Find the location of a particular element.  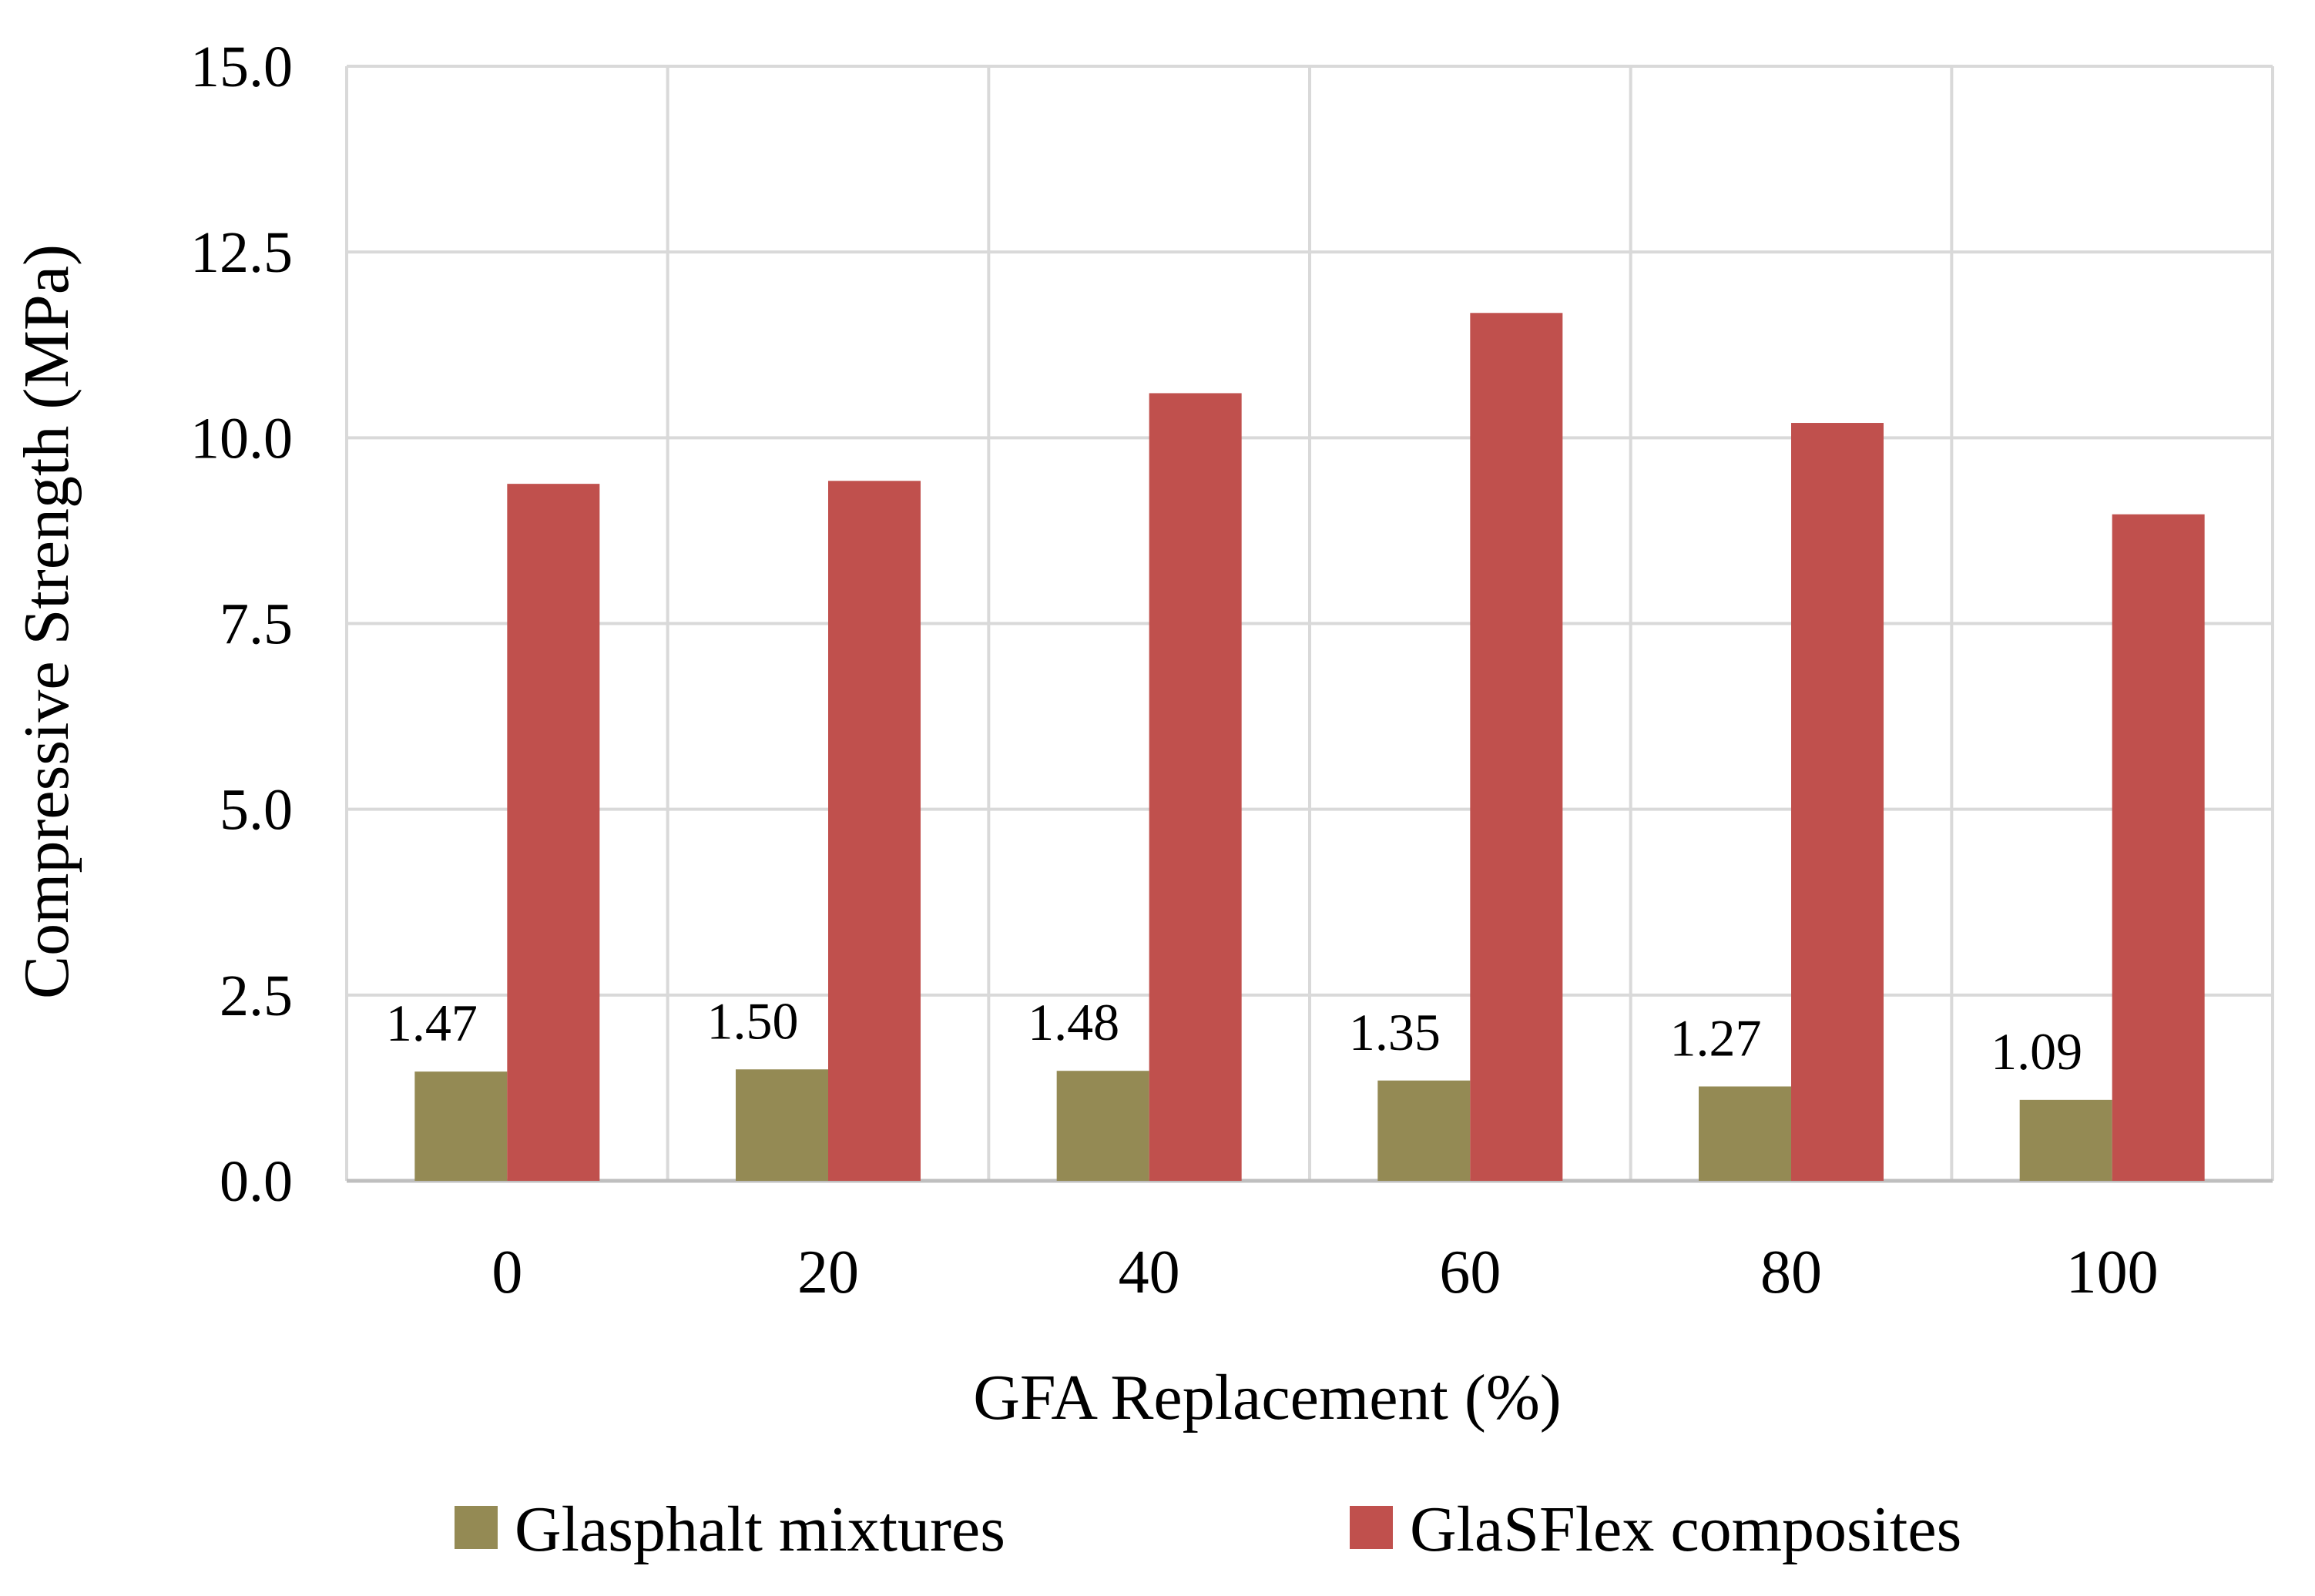

legend-swatch-glasflex is located at coordinates (1371, 1528).